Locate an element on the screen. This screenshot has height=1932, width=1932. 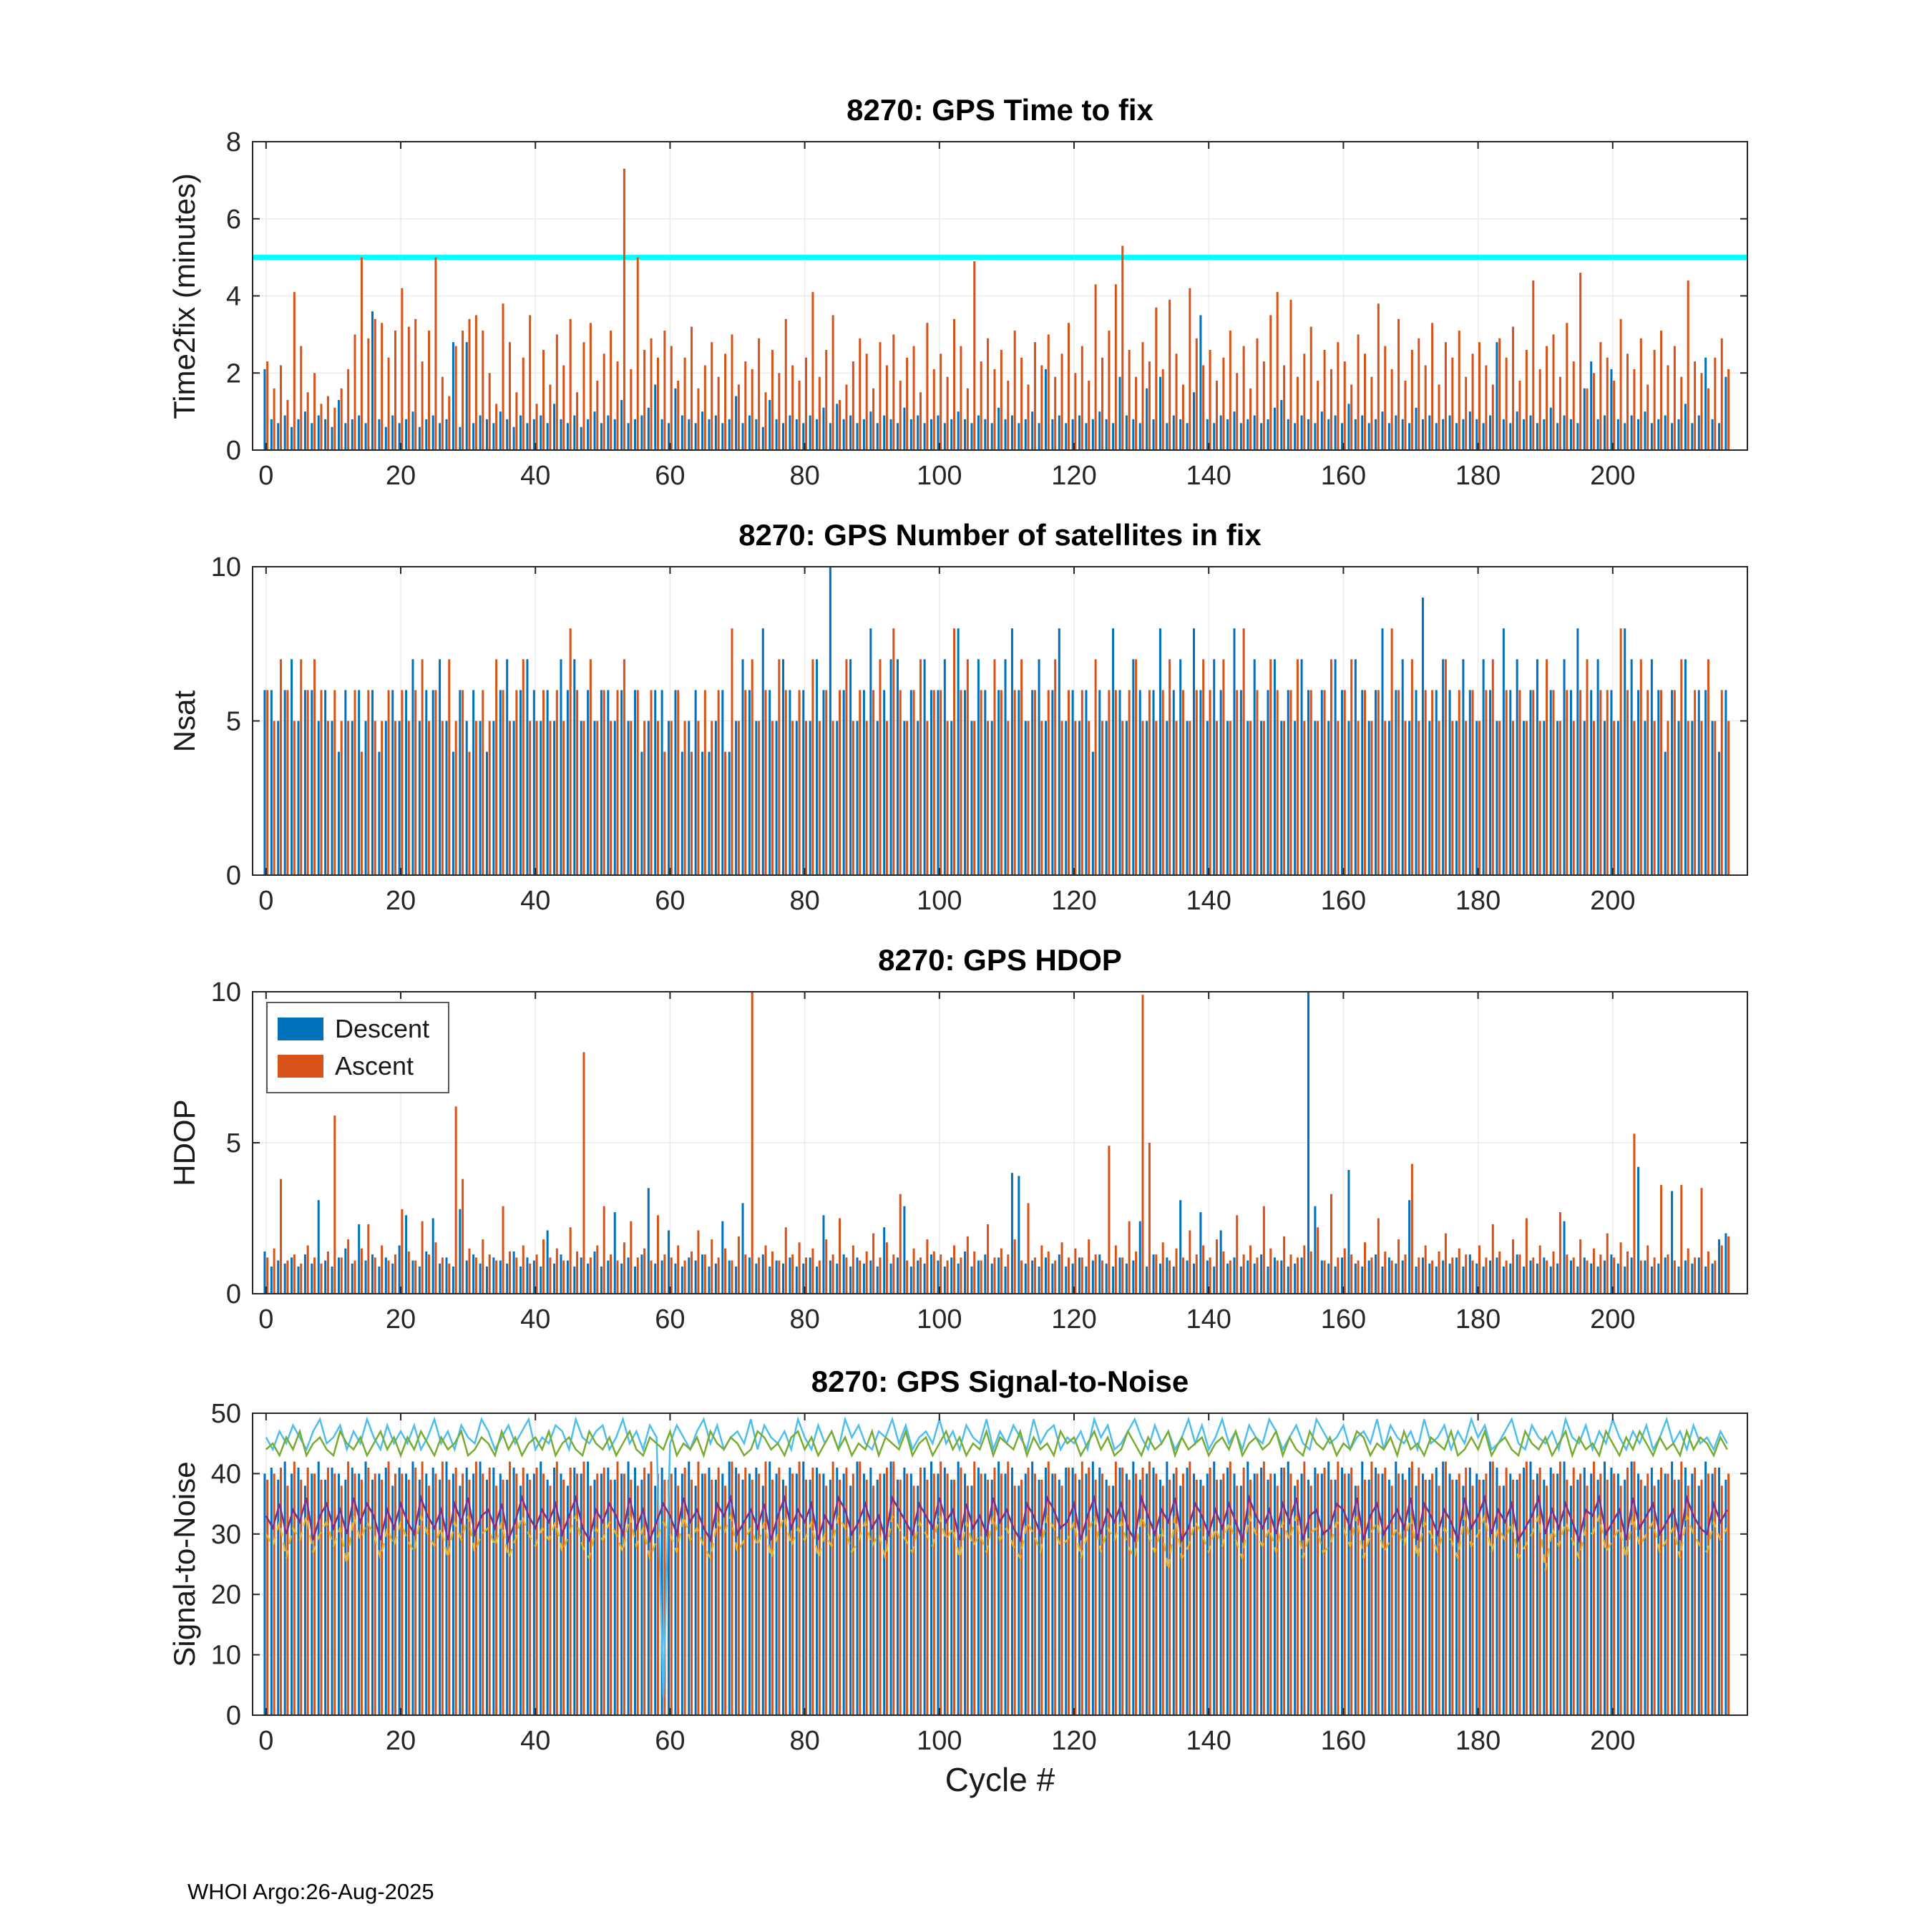
y-axis-label-snr: Signal-to-Noise is located at coordinates (184, 1564).